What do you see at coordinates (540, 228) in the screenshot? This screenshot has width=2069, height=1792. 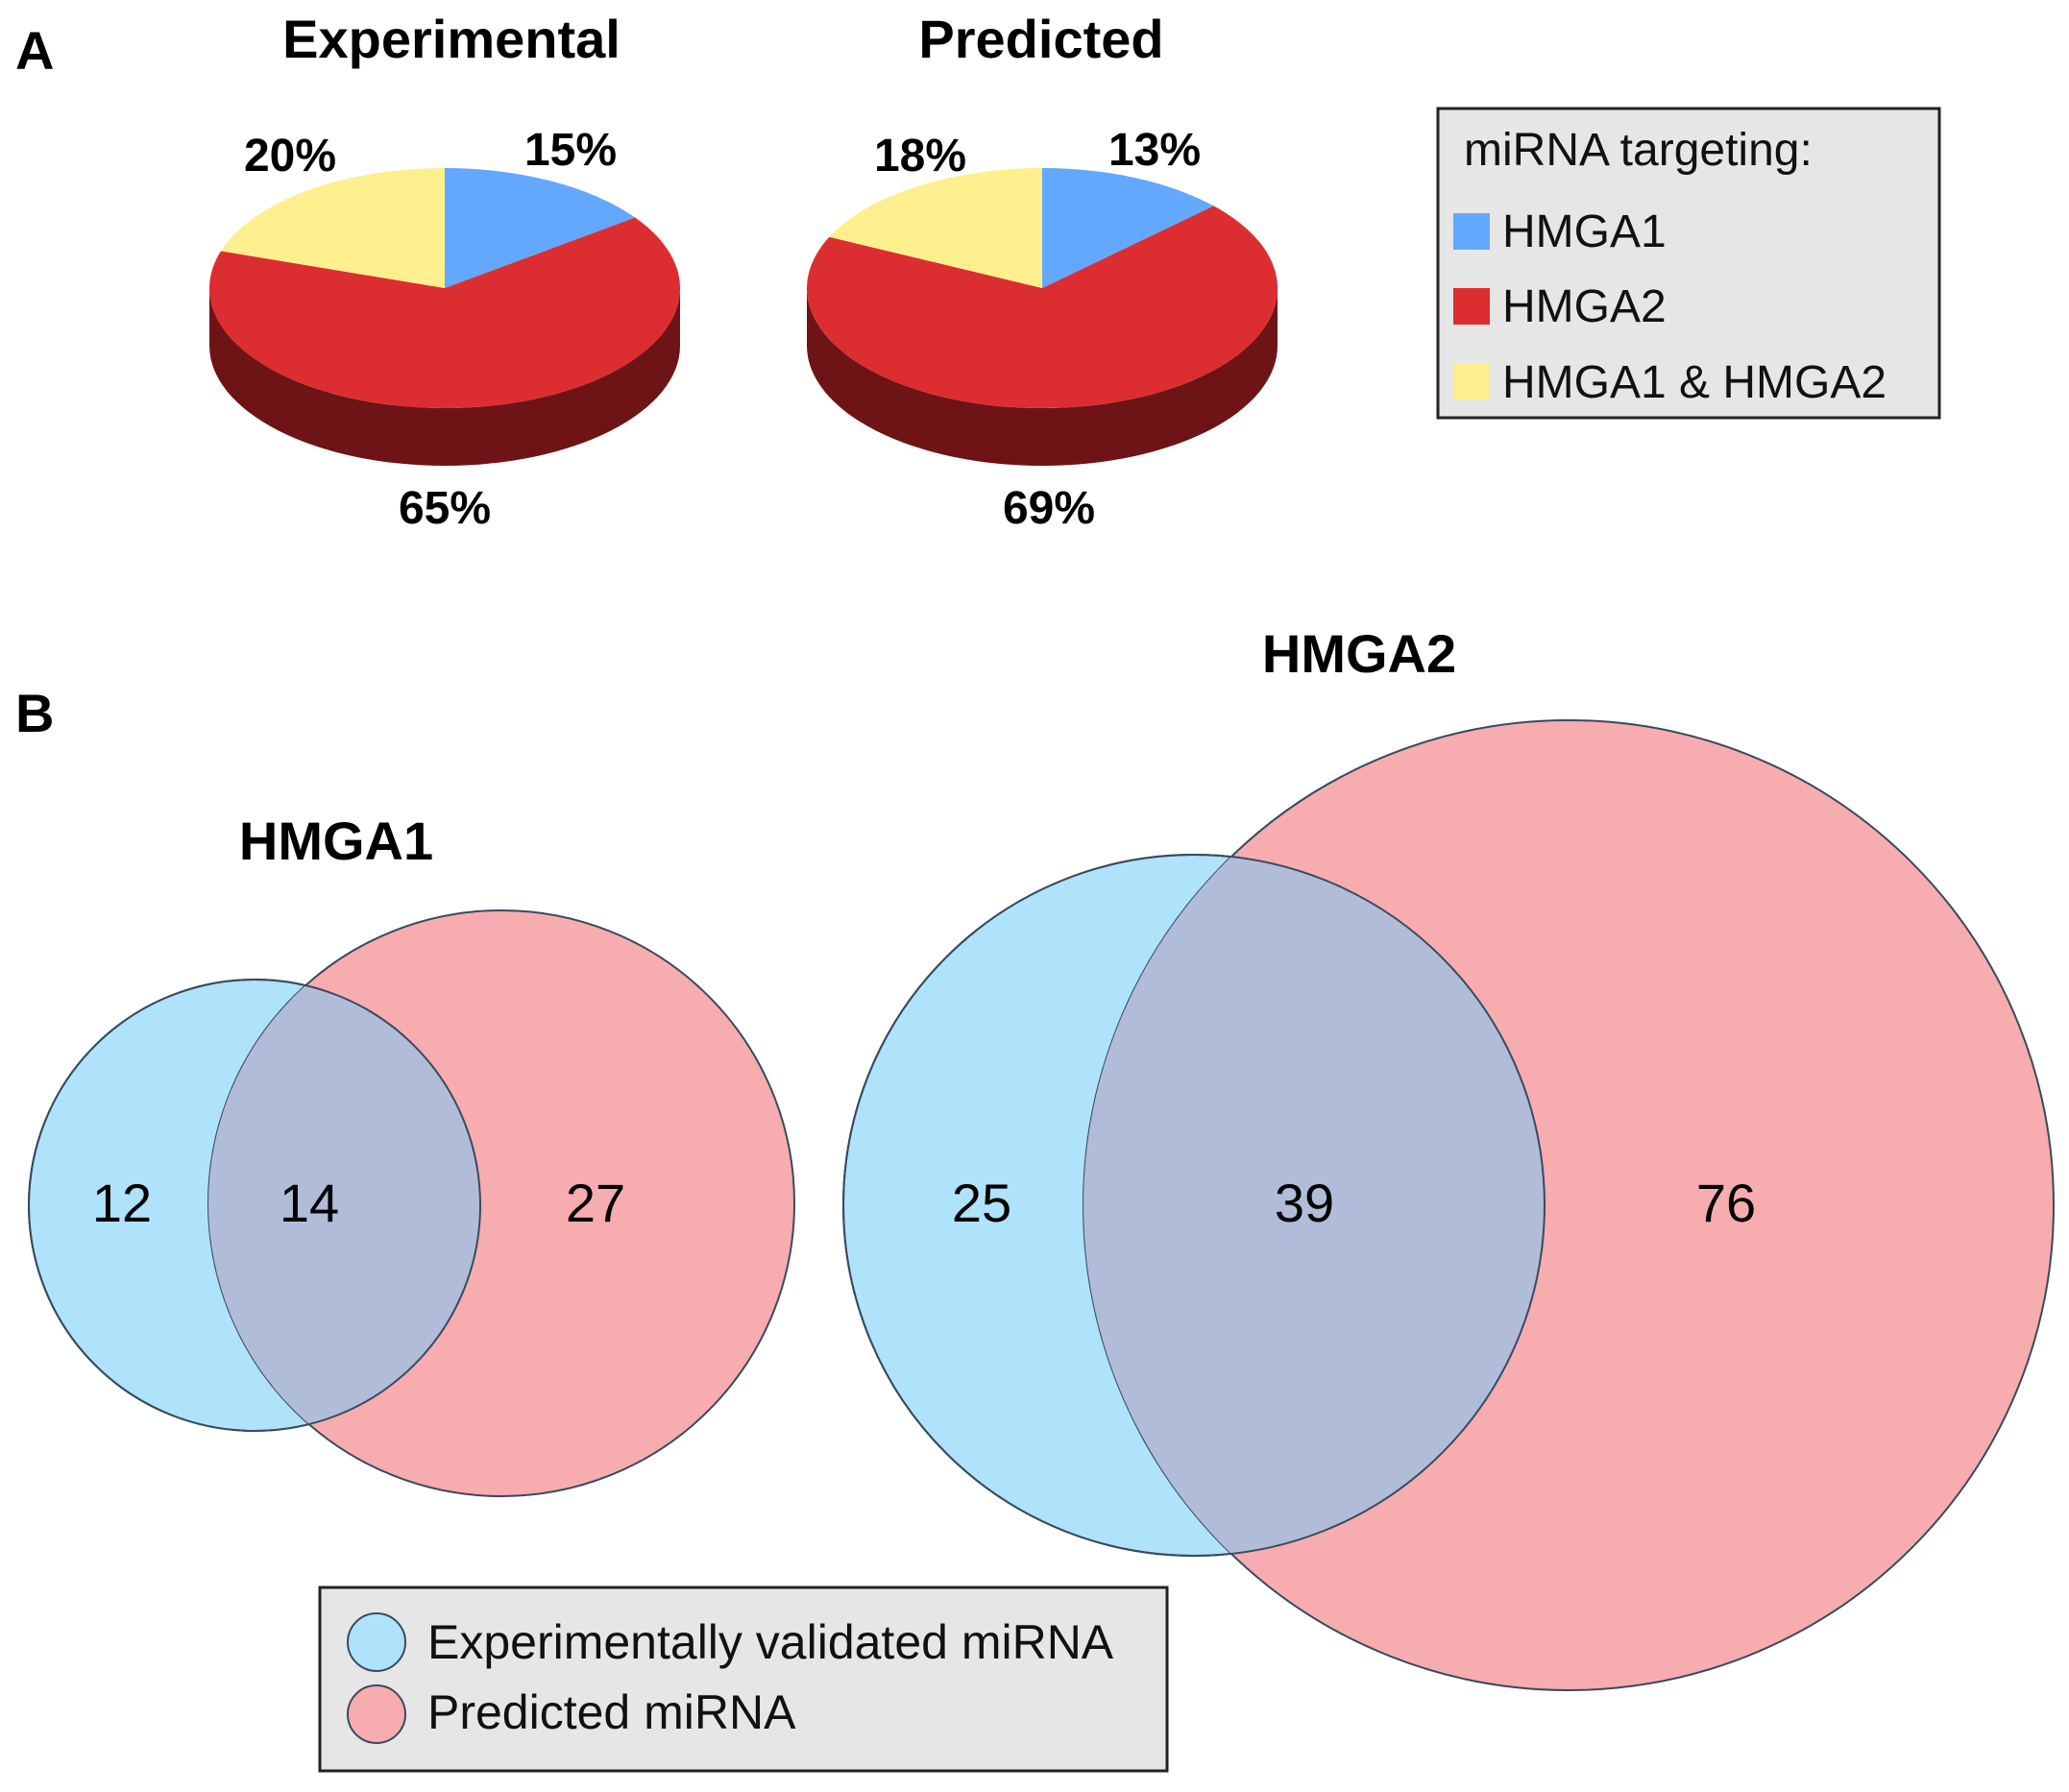 I see `pie-experimental-slice-hmga1` at bounding box center [540, 228].